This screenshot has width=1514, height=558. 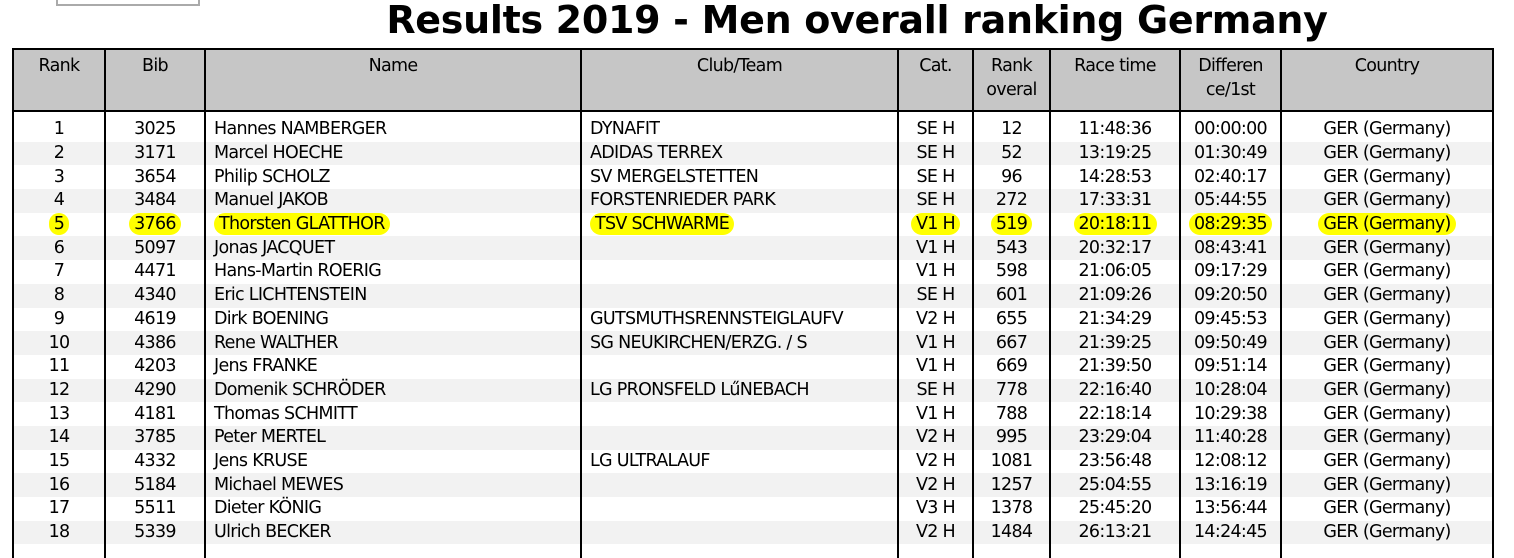 I want to click on cell-name: Domenik SCHRÖDER, so click(x=393, y=390).